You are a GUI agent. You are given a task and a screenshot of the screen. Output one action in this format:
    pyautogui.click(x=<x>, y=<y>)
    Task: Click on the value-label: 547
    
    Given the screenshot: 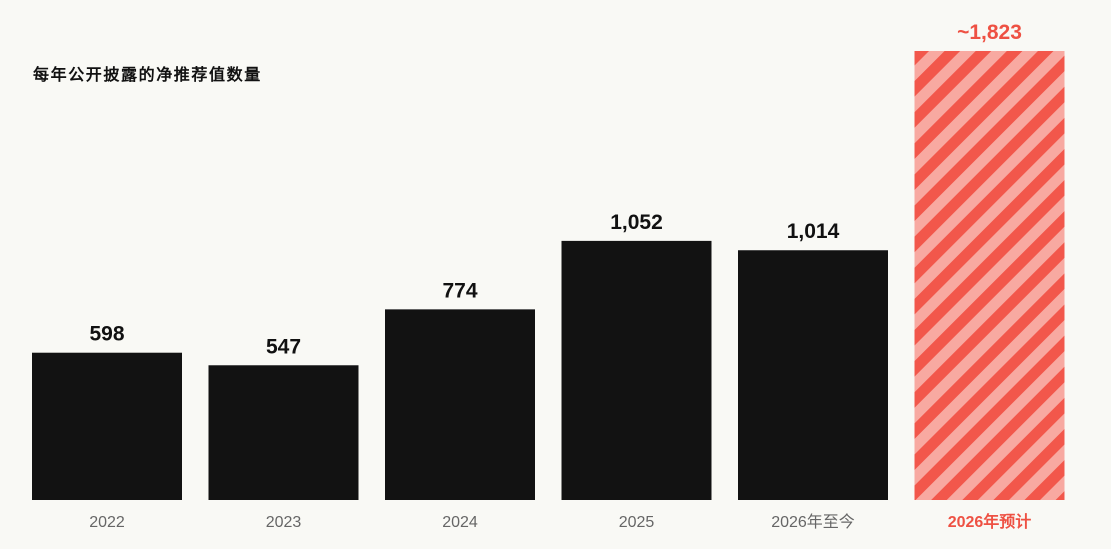 What is the action you would take?
    pyautogui.click(x=283, y=346)
    